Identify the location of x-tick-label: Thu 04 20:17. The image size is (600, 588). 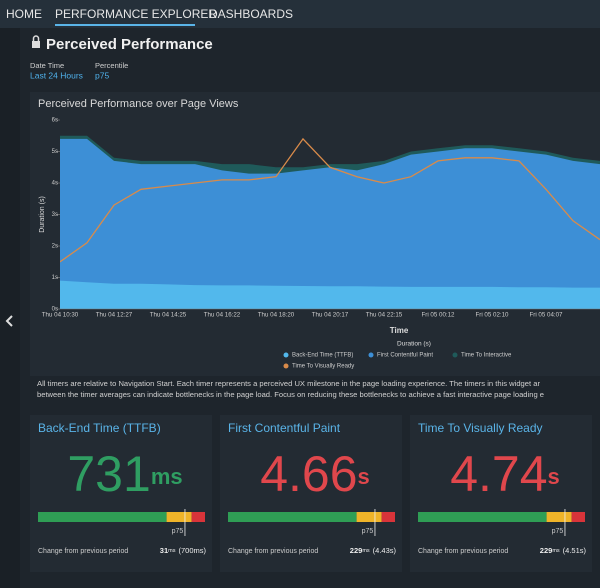
(330, 315).